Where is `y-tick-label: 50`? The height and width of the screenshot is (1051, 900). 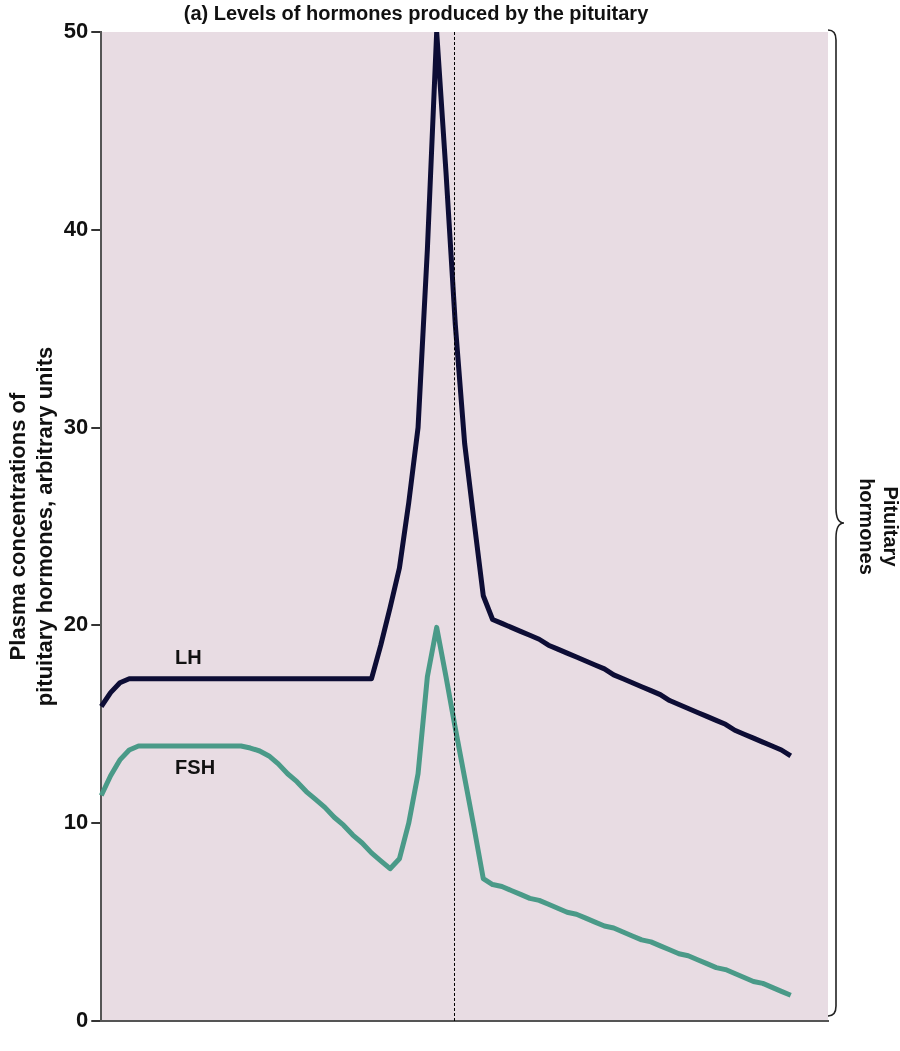
y-tick-label: 50 is located at coordinates (76, 31).